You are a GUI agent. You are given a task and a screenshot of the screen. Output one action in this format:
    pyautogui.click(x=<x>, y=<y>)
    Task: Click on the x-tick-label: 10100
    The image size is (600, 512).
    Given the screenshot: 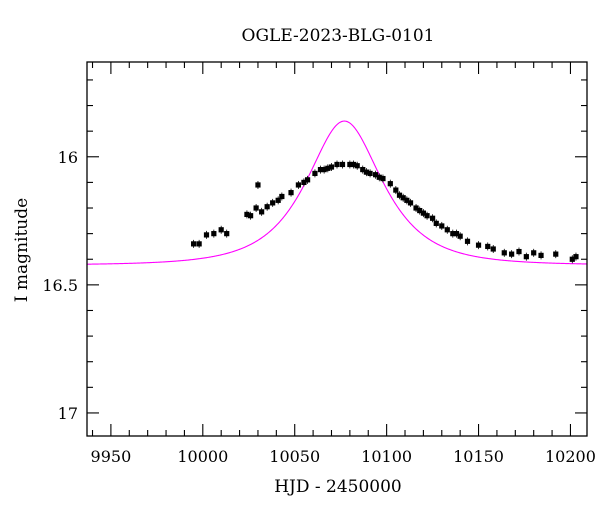 What is the action you would take?
    pyautogui.click(x=386, y=456)
    